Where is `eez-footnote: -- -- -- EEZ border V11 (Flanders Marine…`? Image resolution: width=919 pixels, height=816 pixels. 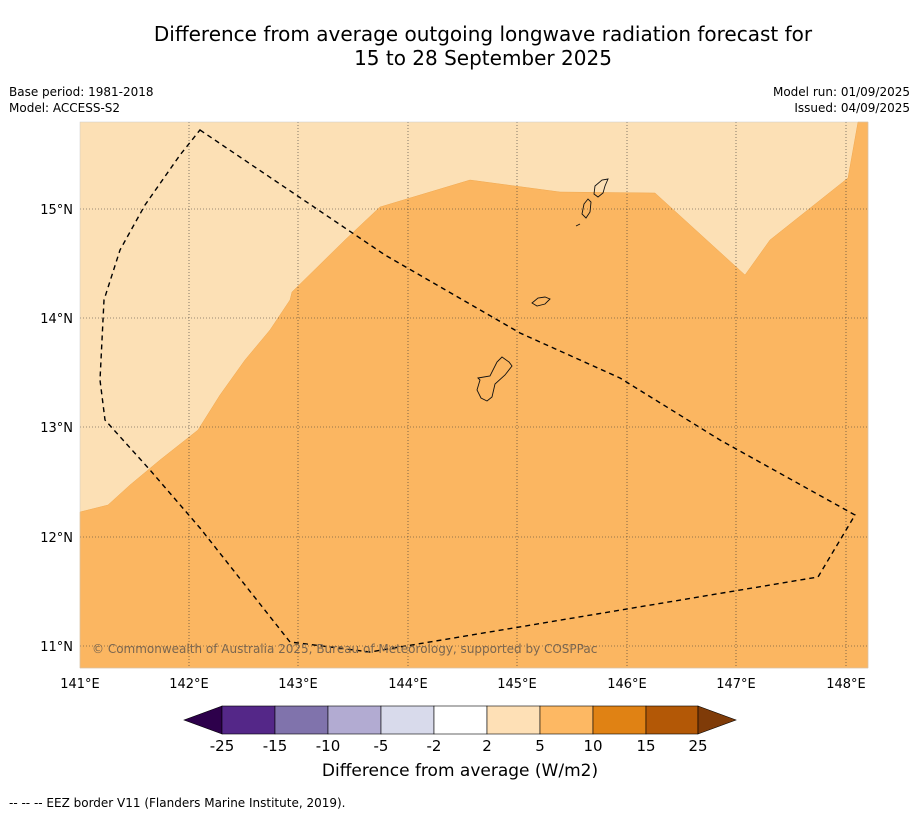
eez-footnote: -- -- -- EEZ border V11 (Flanders Marine… is located at coordinates (177, 803).